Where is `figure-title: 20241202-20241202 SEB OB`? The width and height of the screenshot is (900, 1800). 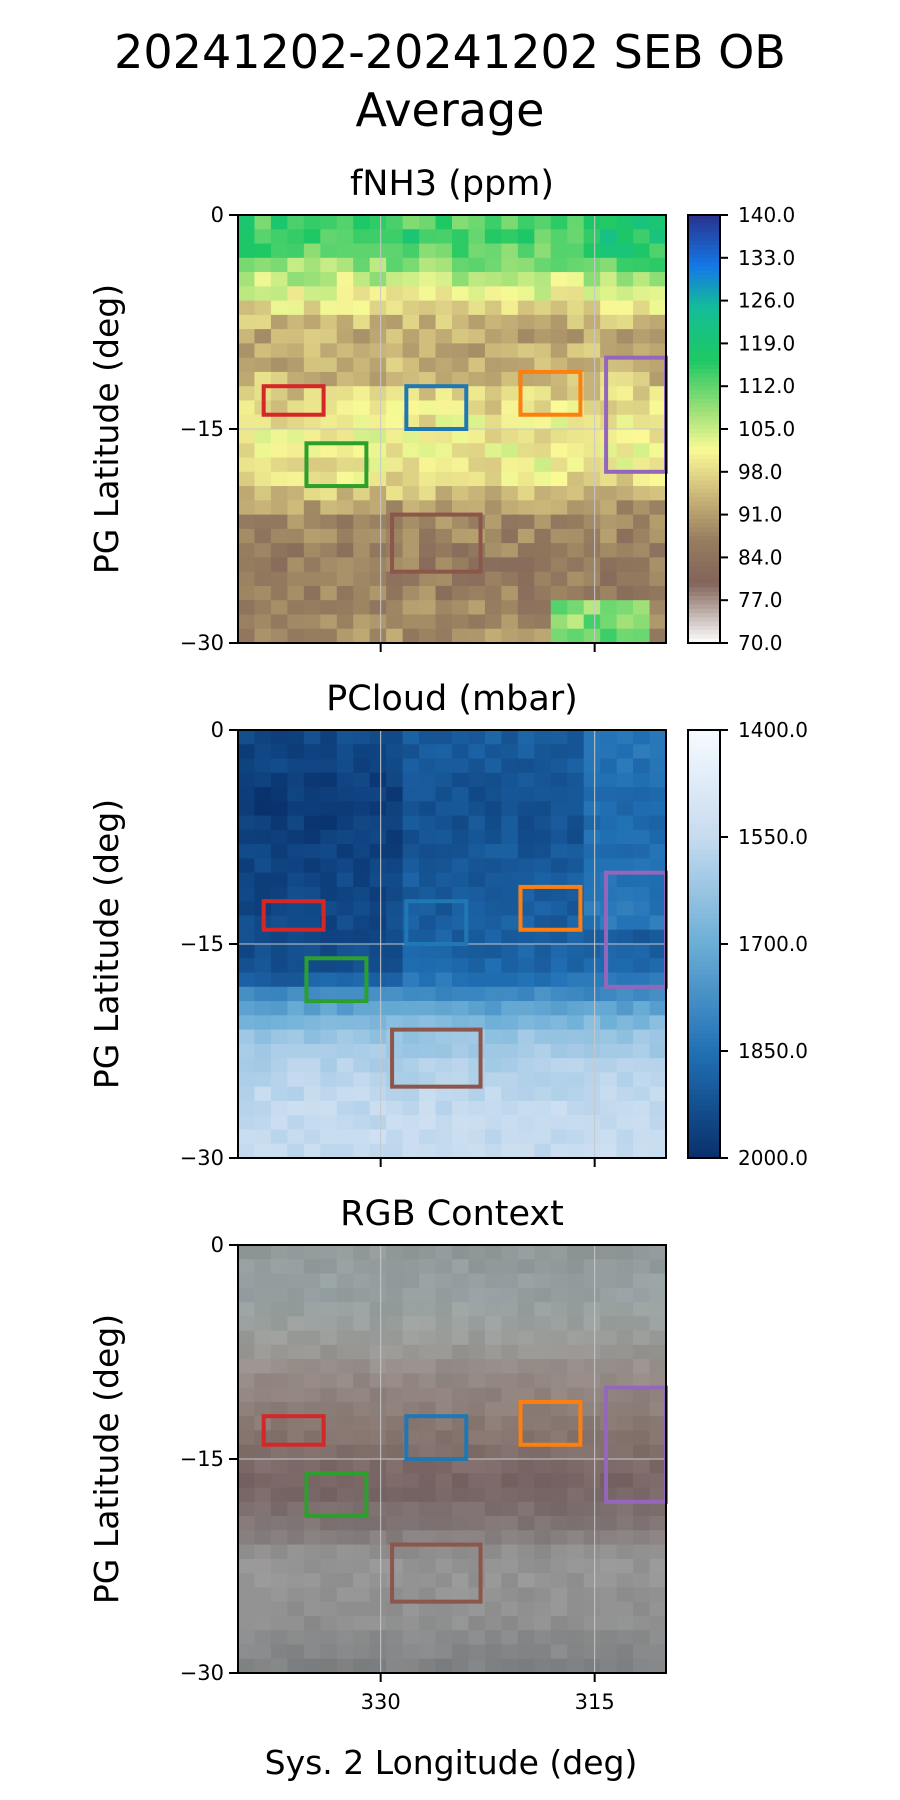 figure-title: 20241202-20241202 SEB OB is located at coordinates (450, 52).